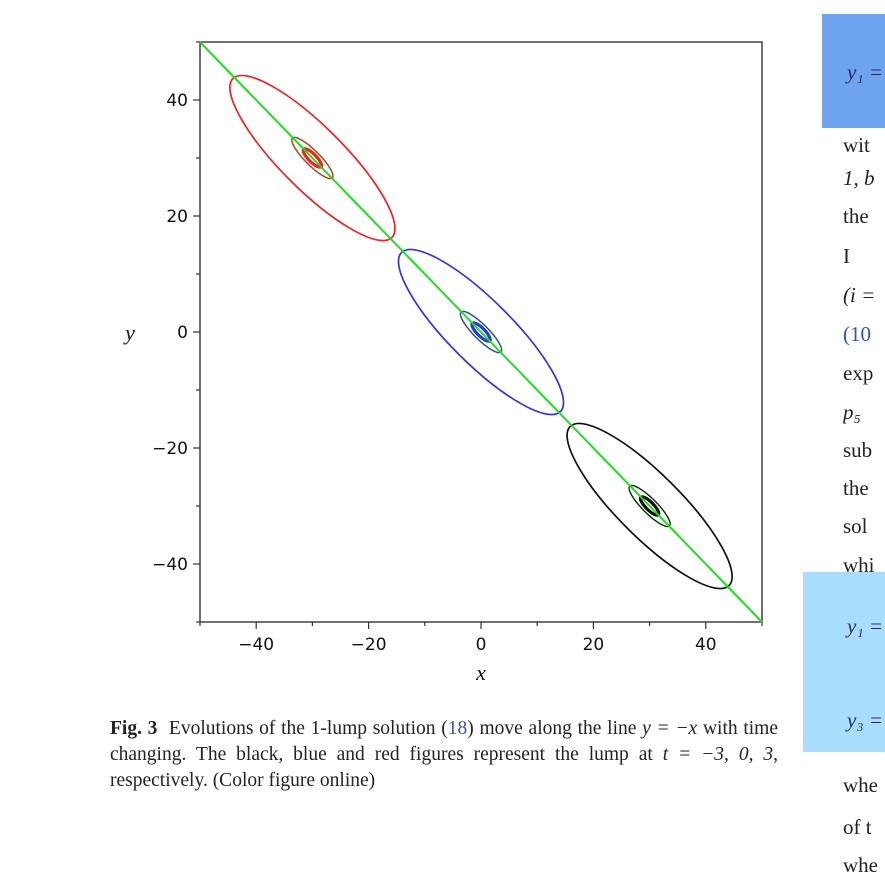  What do you see at coordinates (856, 145) in the screenshot?
I see `right-column-line: wit` at bounding box center [856, 145].